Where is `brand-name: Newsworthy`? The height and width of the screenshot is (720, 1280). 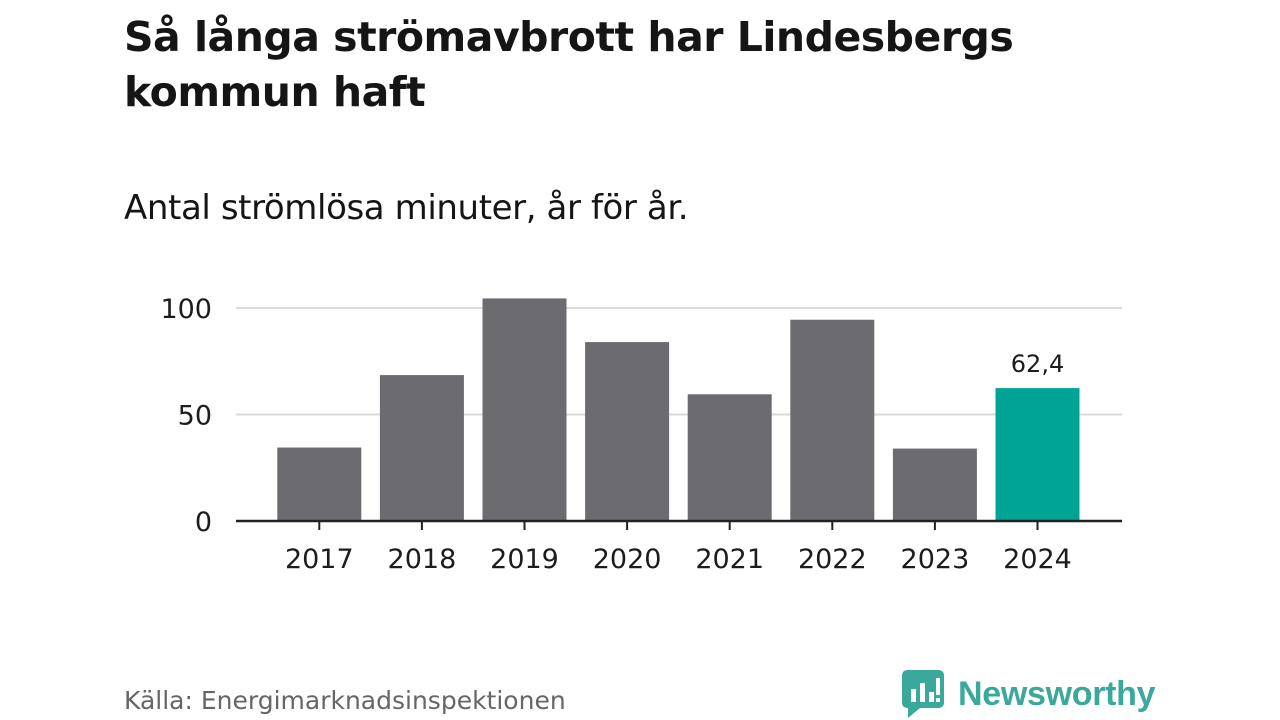
brand-name: Newsworthy is located at coordinates (1057, 693).